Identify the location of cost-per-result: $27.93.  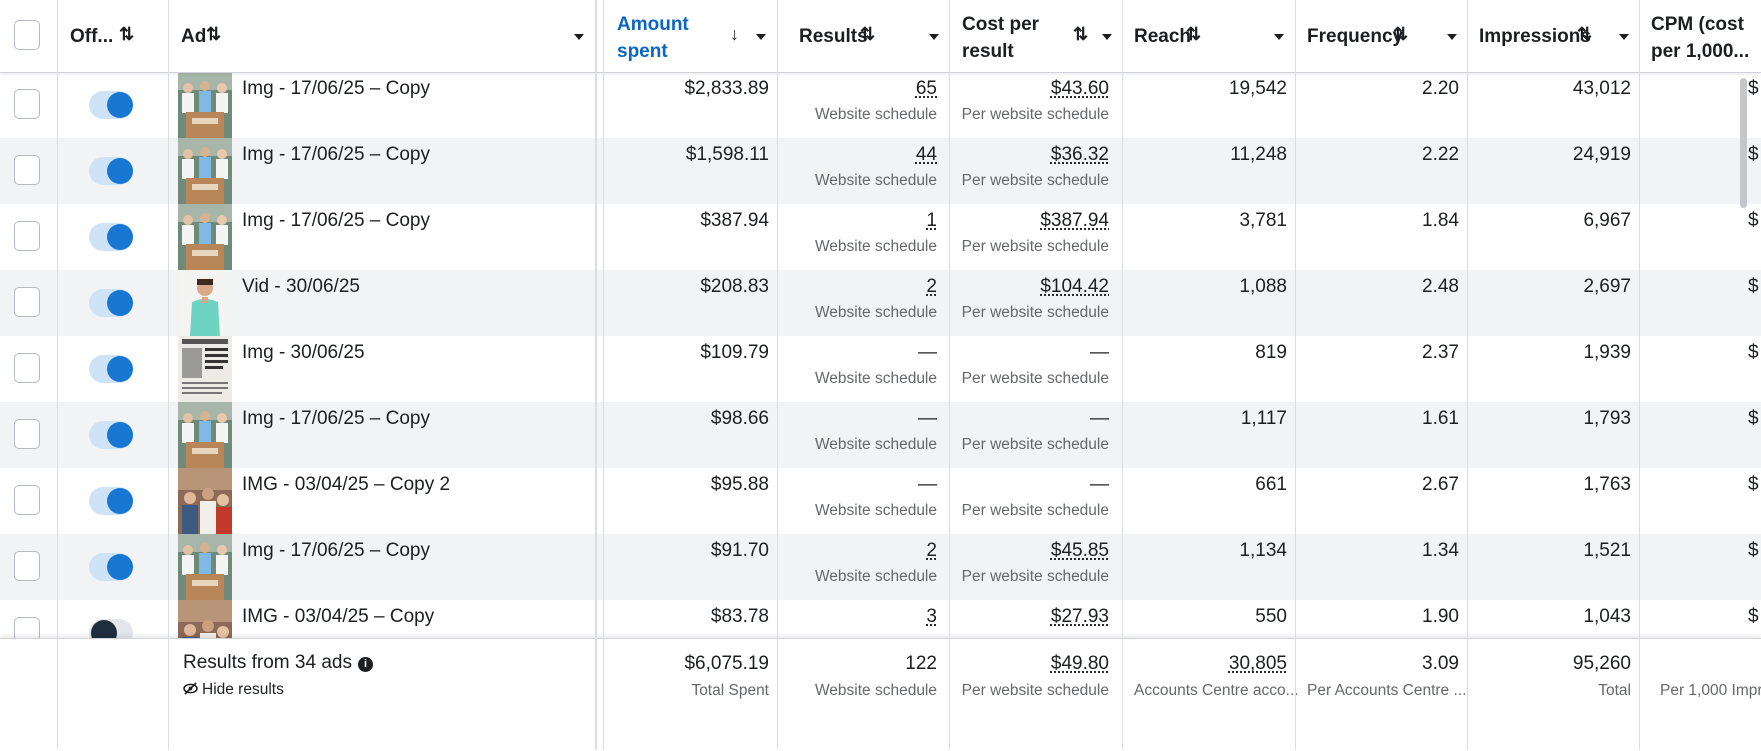
(1080, 617).